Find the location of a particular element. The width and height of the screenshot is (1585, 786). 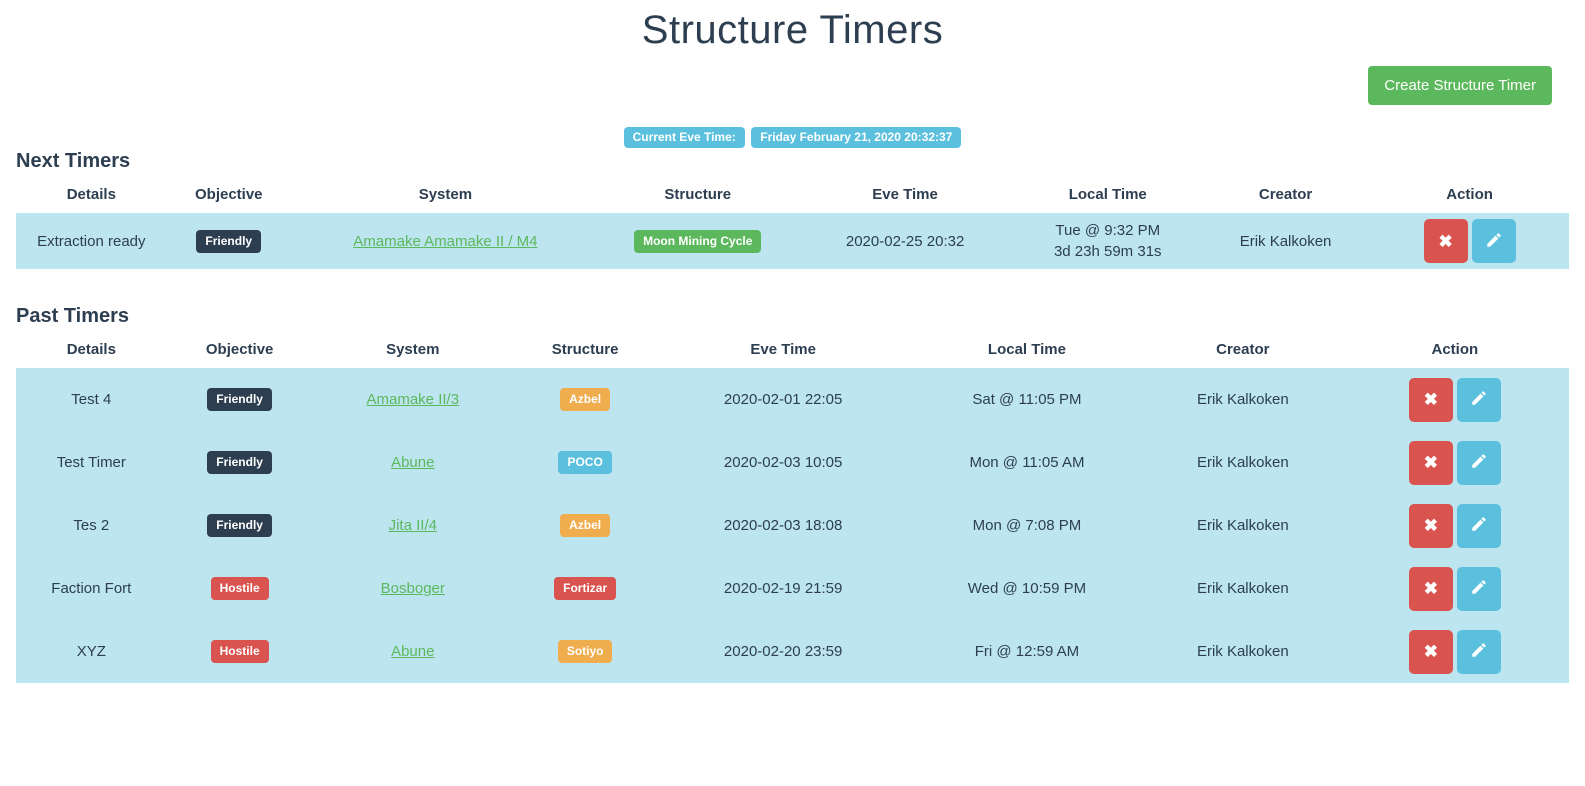

next-timers-heading: Next Timers is located at coordinates (73, 161).